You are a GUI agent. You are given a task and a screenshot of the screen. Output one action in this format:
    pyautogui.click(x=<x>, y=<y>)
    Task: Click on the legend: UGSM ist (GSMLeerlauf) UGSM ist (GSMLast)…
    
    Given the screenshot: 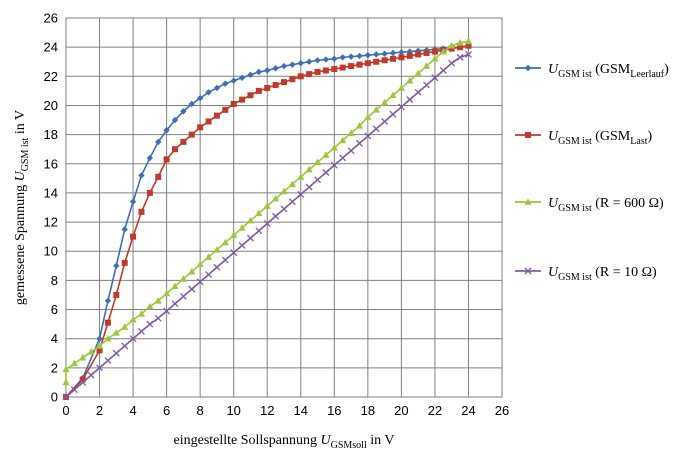 What is the action you would take?
    pyautogui.click(x=592, y=172)
    